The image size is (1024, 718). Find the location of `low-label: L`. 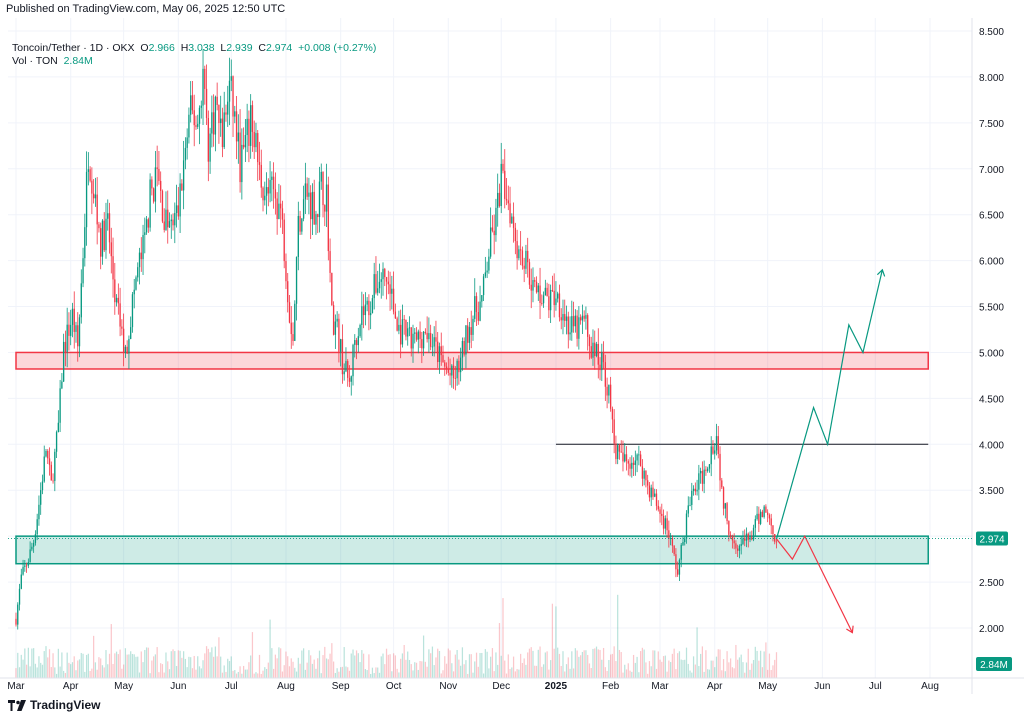

low-label: L is located at coordinates (223, 48).